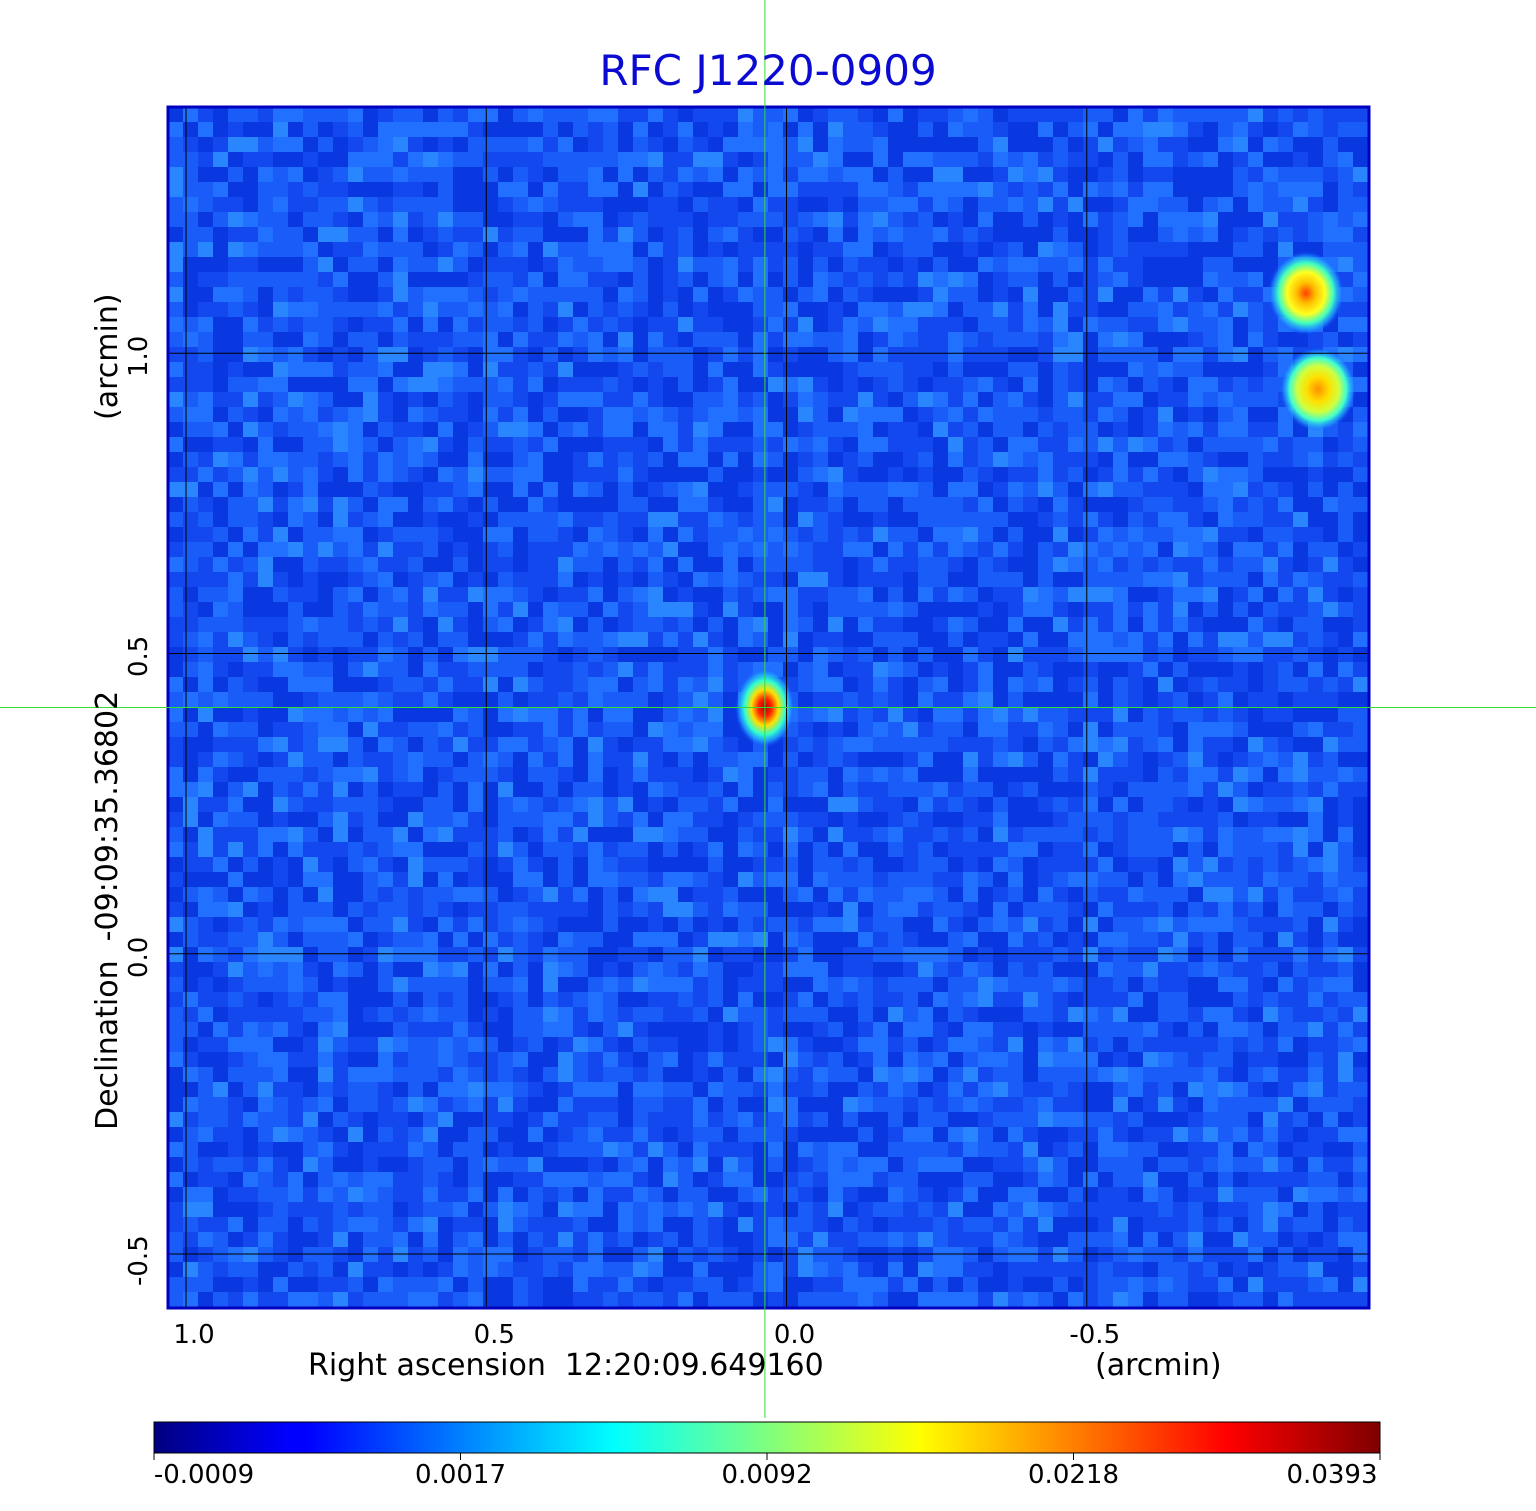 The height and width of the screenshot is (1511, 1536). I want to click on x-tick-label-2: 0.0, so click(794, 1335).